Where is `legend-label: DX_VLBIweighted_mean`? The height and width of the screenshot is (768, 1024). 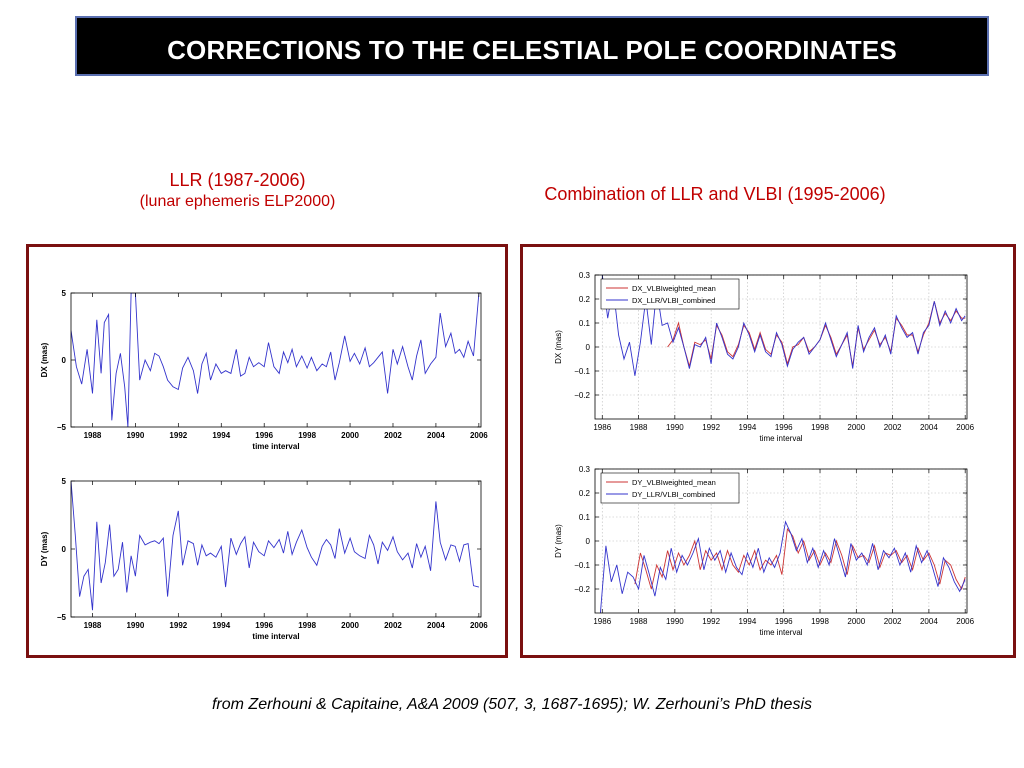
legend-label: DX_VLBIweighted_mean is located at coordinates (674, 288).